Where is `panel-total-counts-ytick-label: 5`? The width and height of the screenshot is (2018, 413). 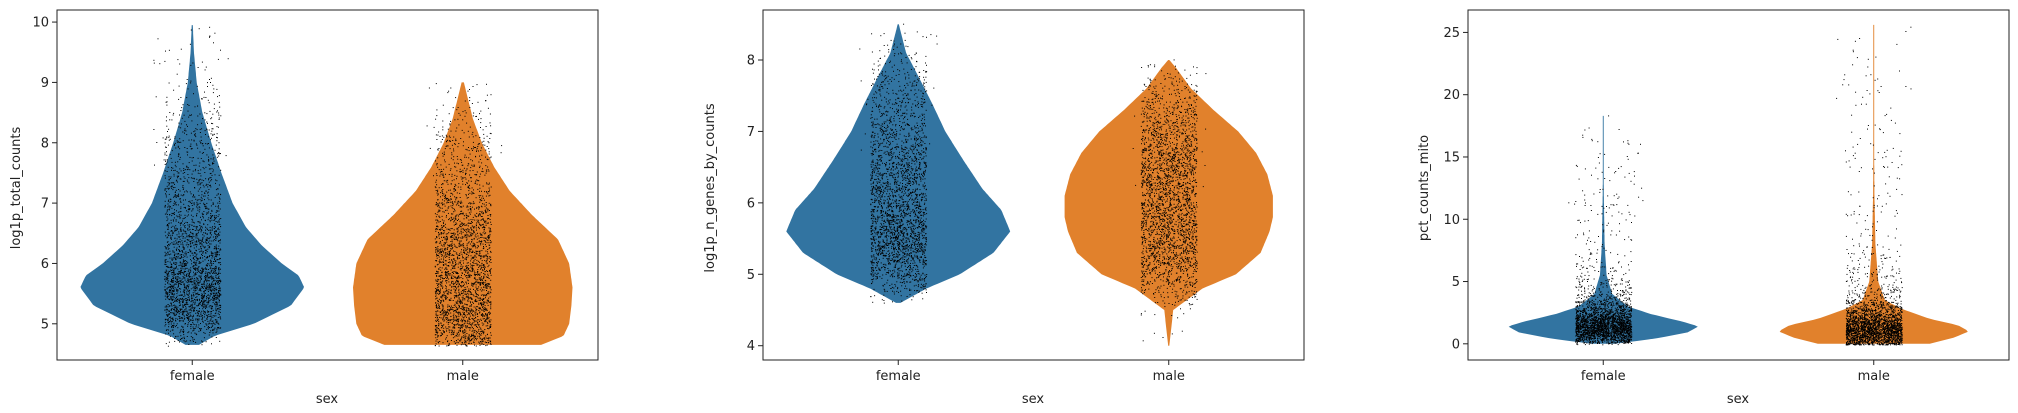 panel-total-counts-ytick-label: 5 is located at coordinates (45, 324).